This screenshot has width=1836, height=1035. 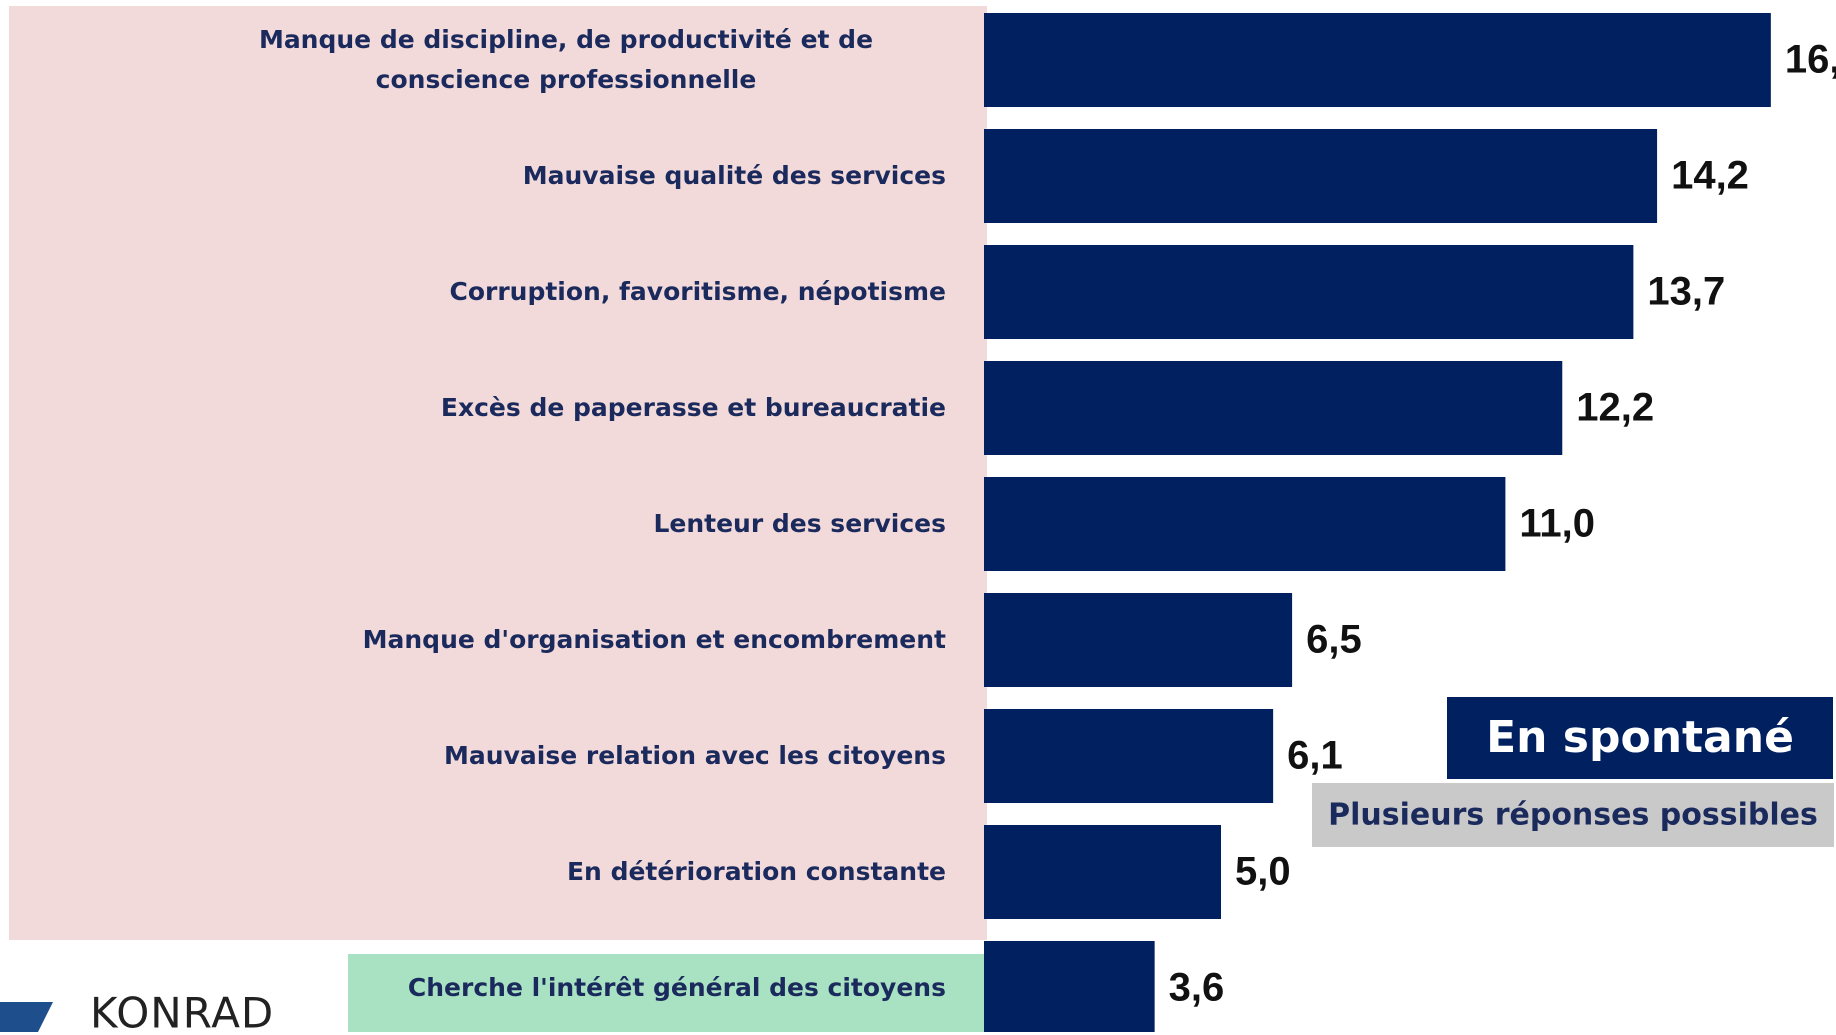 What do you see at coordinates (756, 871) in the screenshot?
I see `category-text: En détérioration constante` at bounding box center [756, 871].